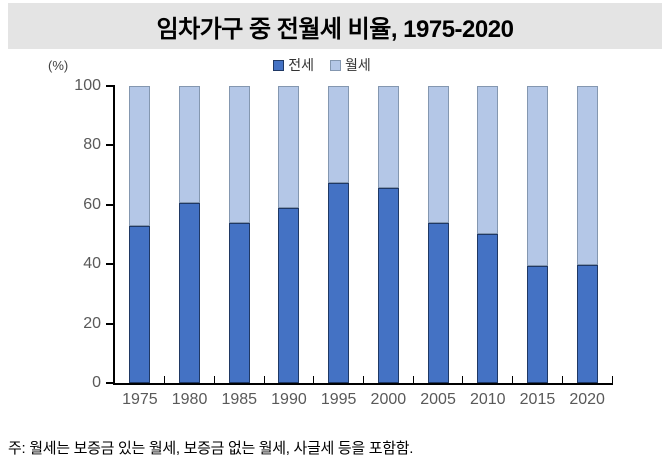 This screenshot has height=466, width=670. I want to click on wolse-segment-1980, so click(190, 144).